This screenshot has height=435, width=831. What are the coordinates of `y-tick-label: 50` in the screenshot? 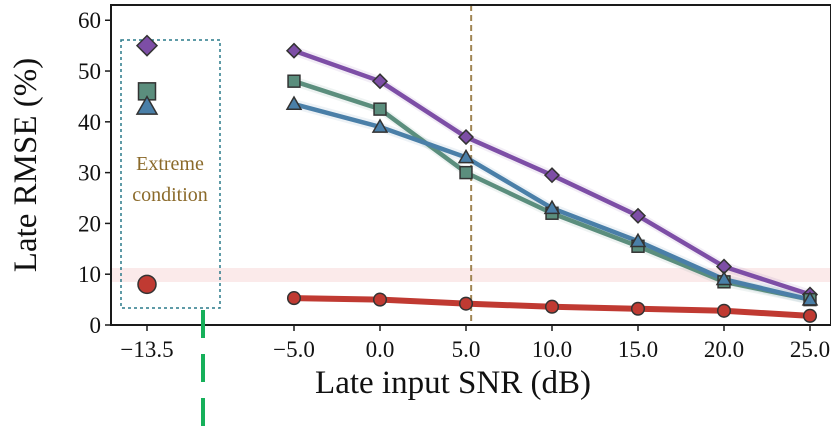 It's located at (89, 71).